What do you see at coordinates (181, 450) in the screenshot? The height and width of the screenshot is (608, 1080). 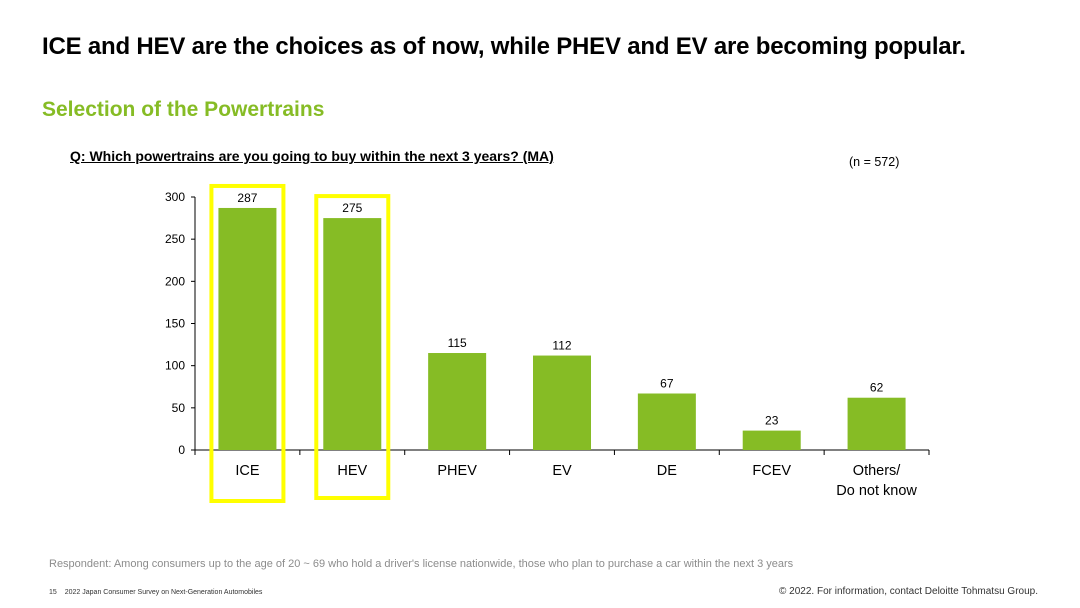 I see `y-tick-label: 0` at bounding box center [181, 450].